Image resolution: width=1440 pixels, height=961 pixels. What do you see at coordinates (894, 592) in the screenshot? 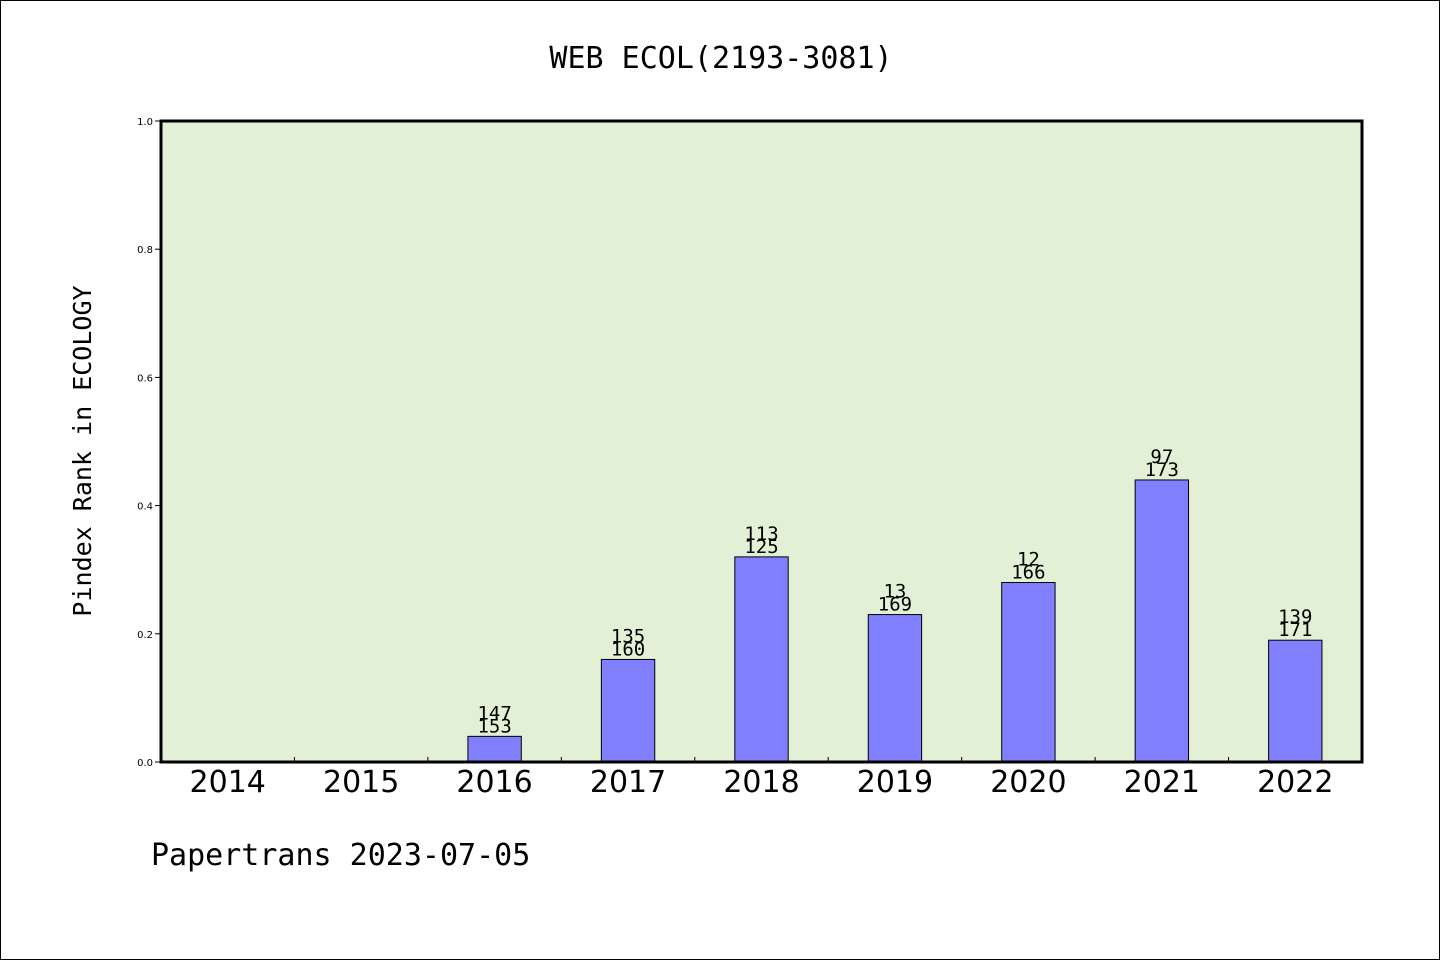
I see `bar-label-top: 13` at bounding box center [894, 592].